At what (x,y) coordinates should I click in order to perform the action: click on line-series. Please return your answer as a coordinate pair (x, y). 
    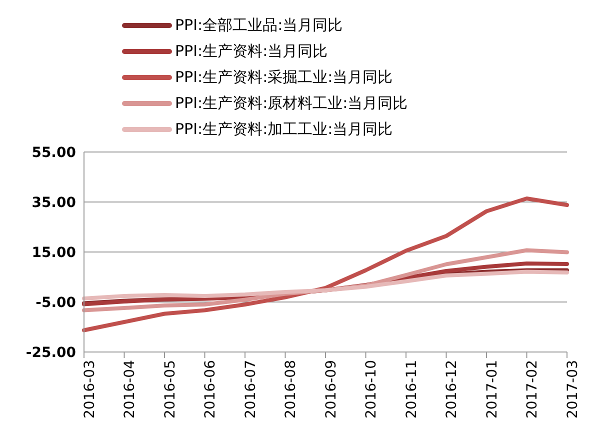
    Looking at the image, I should click on (325, 285).